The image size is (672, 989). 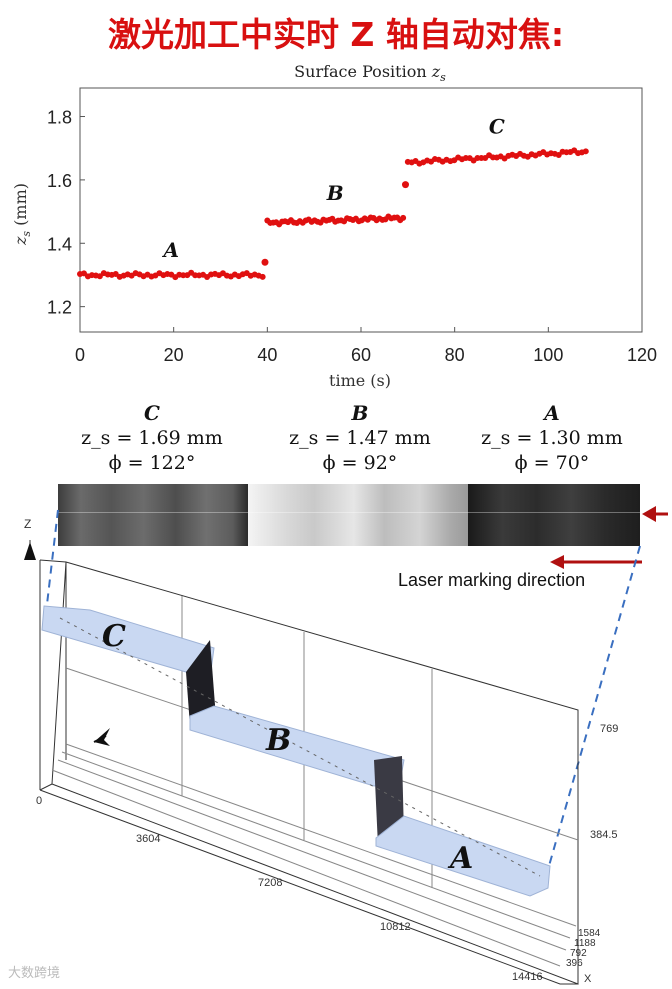 What do you see at coordinates (497, 126) in the screenshot?
I see `segment-label-c: C` at bounding box center [497, 126].